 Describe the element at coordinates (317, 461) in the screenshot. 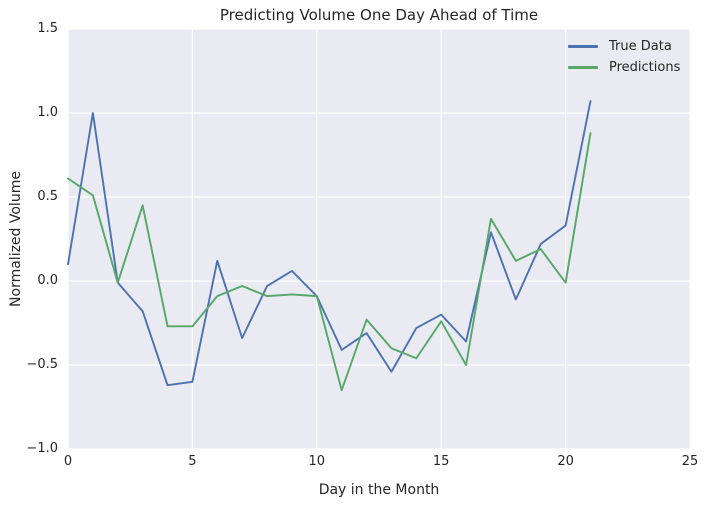

I see `x-tick-label: 10` at that location.